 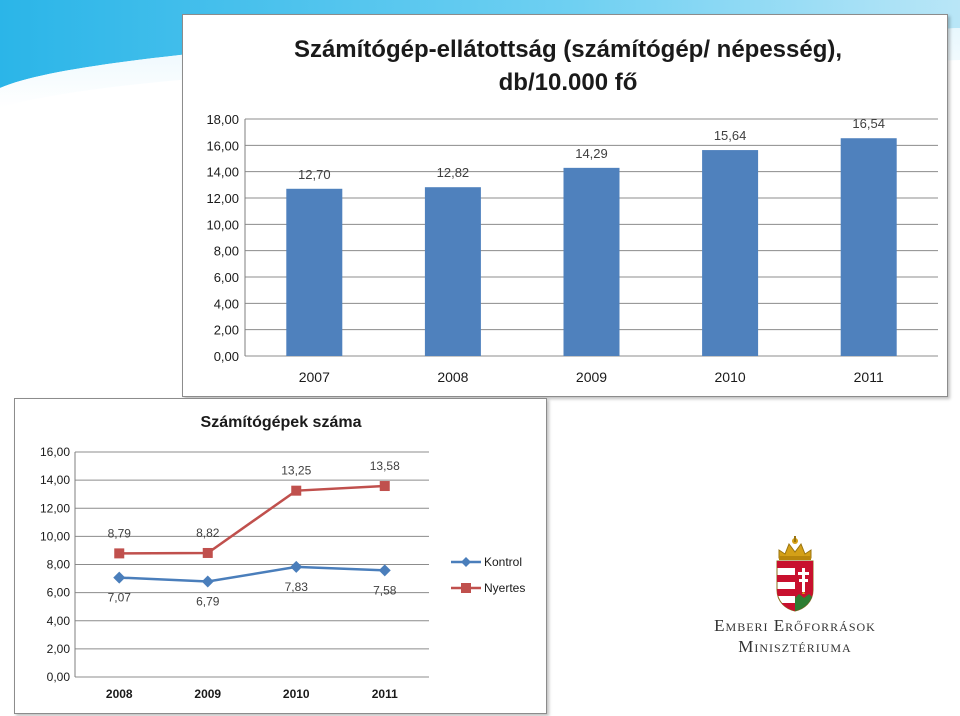 What do you see at coordinates (314, 377) in the screenshot?
I see `x-tick-label: 2007` at bounding box center [314, 377].